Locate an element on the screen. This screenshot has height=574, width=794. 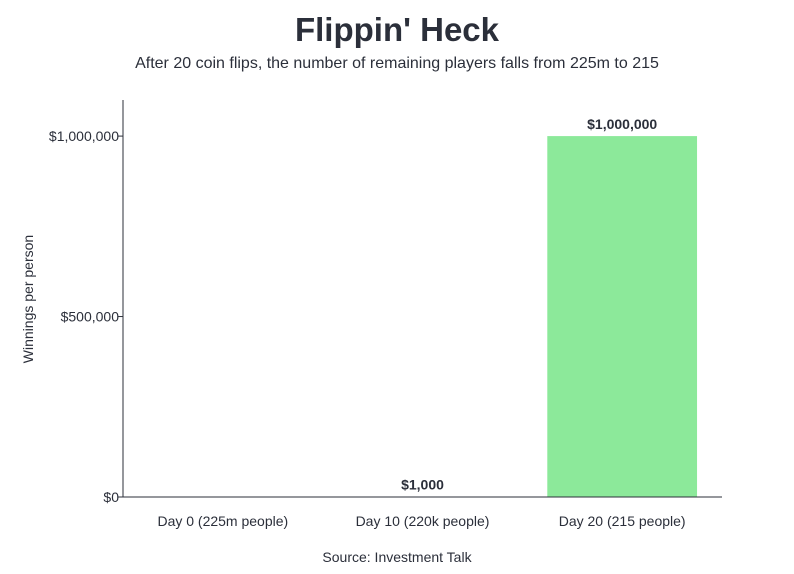
x-tick-label: Day 10 (220k people) is located at coordinates (423, 521).